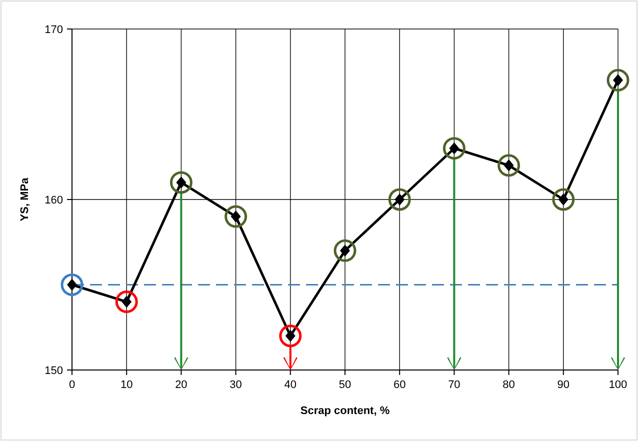 This screenshot has width=638, height=441. Describe the element at coordinates (53, 371) in the screenshot. I see `y-tick-label: 150` at that location.